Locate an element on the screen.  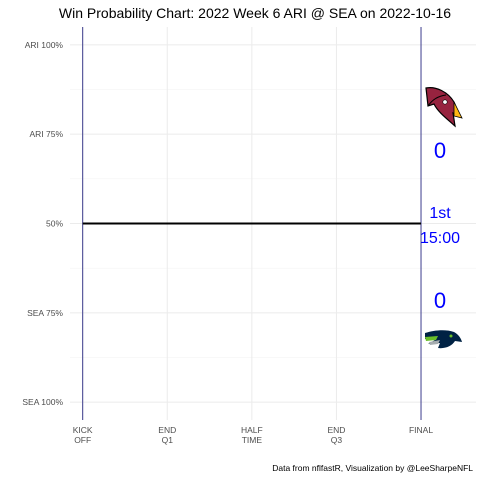
y-tick-label: SEA 100% is located at coordinates (42, 402).